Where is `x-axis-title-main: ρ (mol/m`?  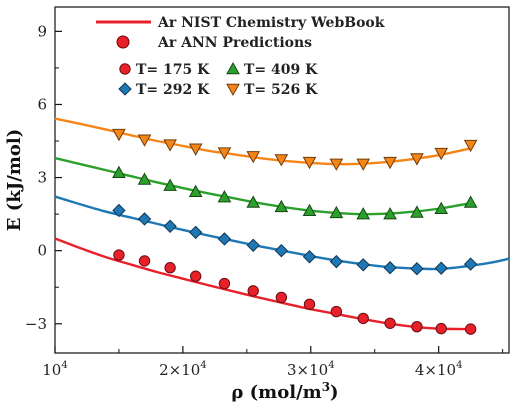
x-axis-title-main: ρ (mol/m is located at coordinates (276, 392).